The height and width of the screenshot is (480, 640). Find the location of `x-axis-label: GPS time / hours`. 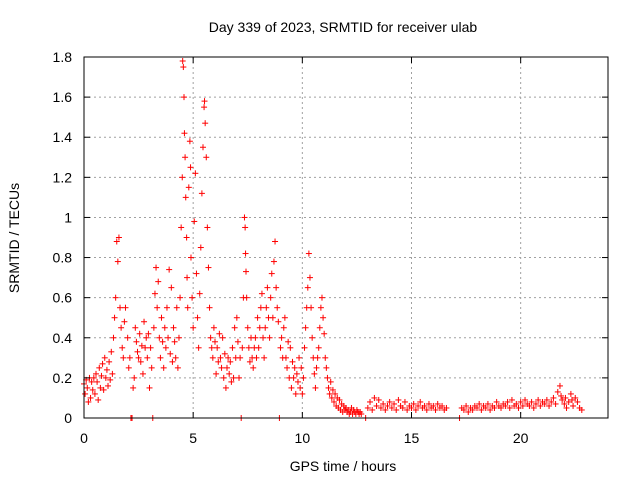

x-axis-label: GPS time / hours is located at coordinates (343, 466).